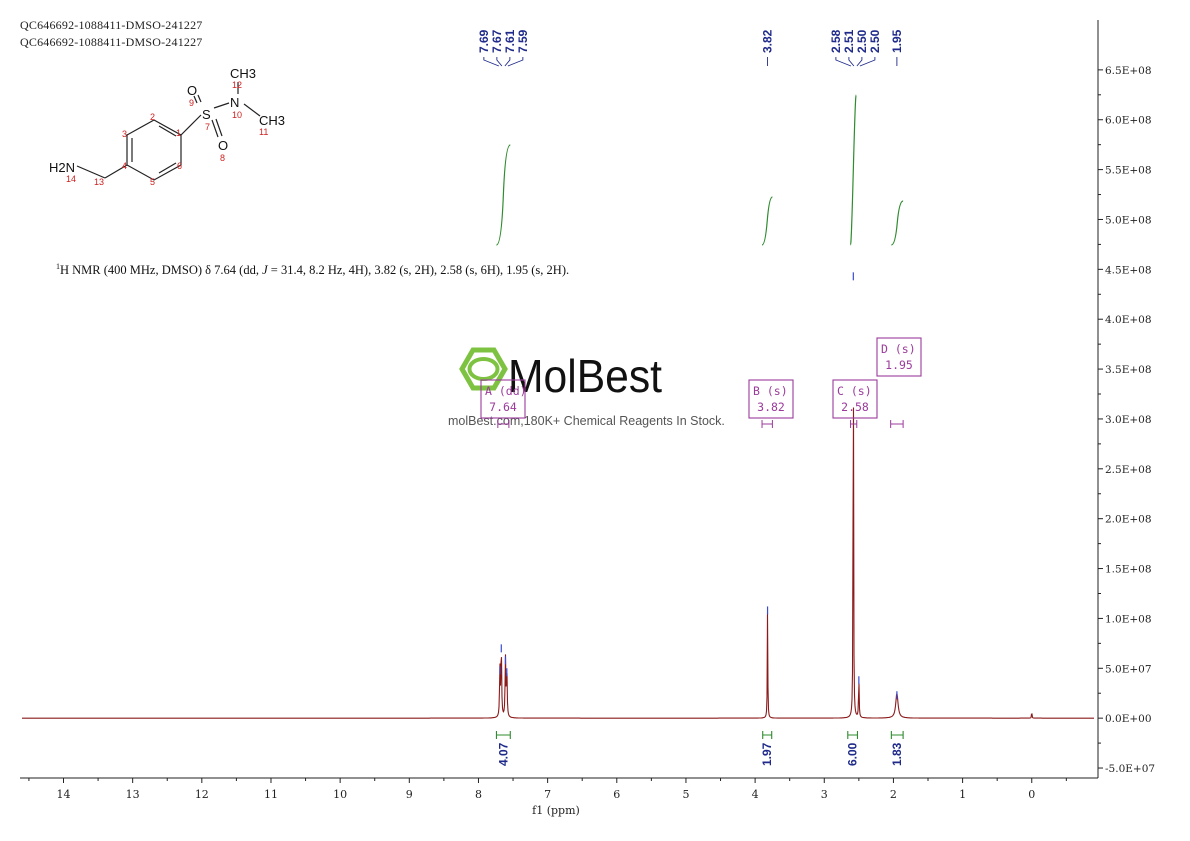  Describe the element at coordinates (1128, 520) in the screenshot. I see `y-tick-label: 2.0E+08` at that location.